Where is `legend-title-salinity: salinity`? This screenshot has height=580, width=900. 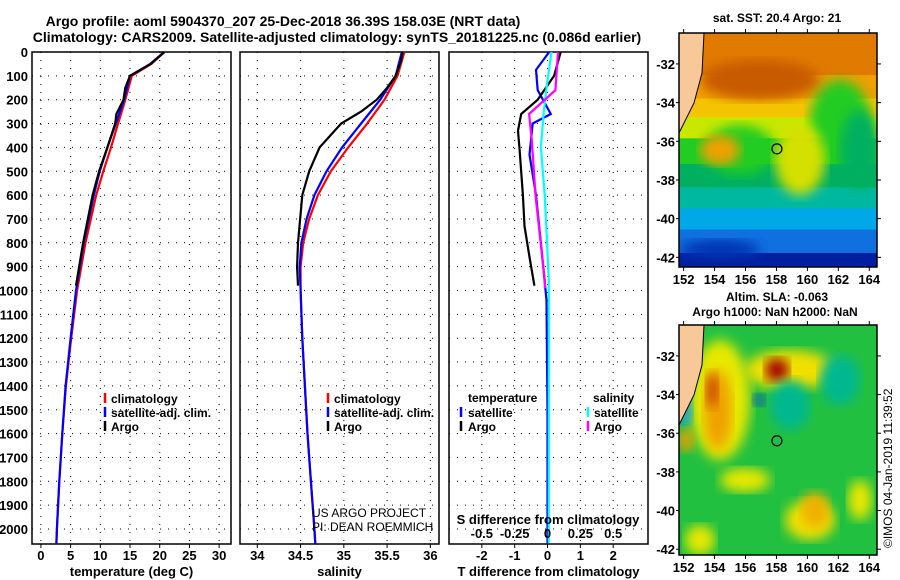
legend-title-salinity: salinity is located at coordinates (614, 398).